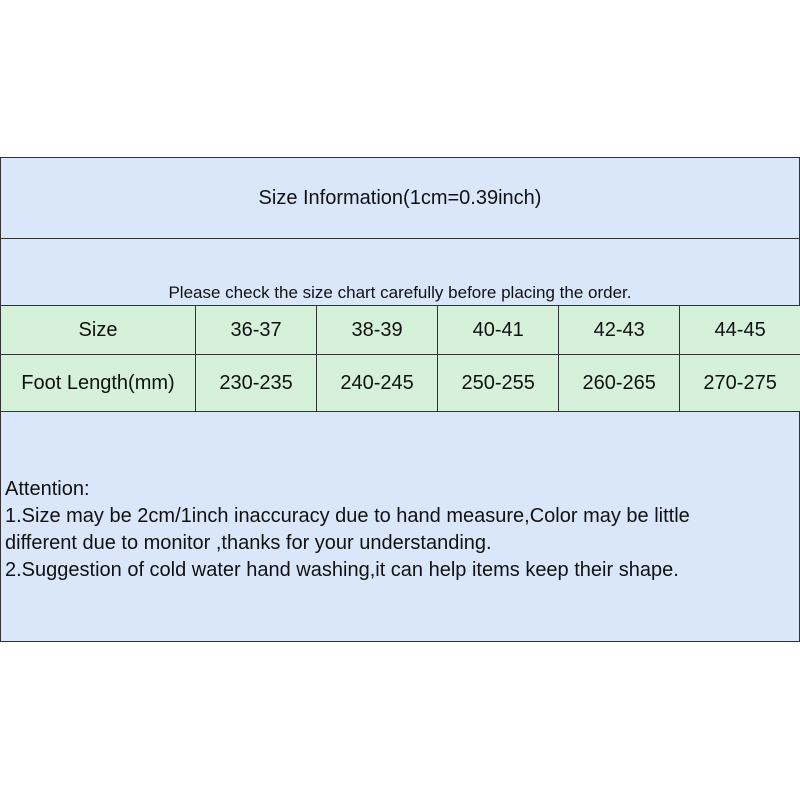 The height and width of the screenshot is (800, 800). I want to click on table-row: Size 36-37 38-39 40-41 42-43 44-45, so click(400, 330).